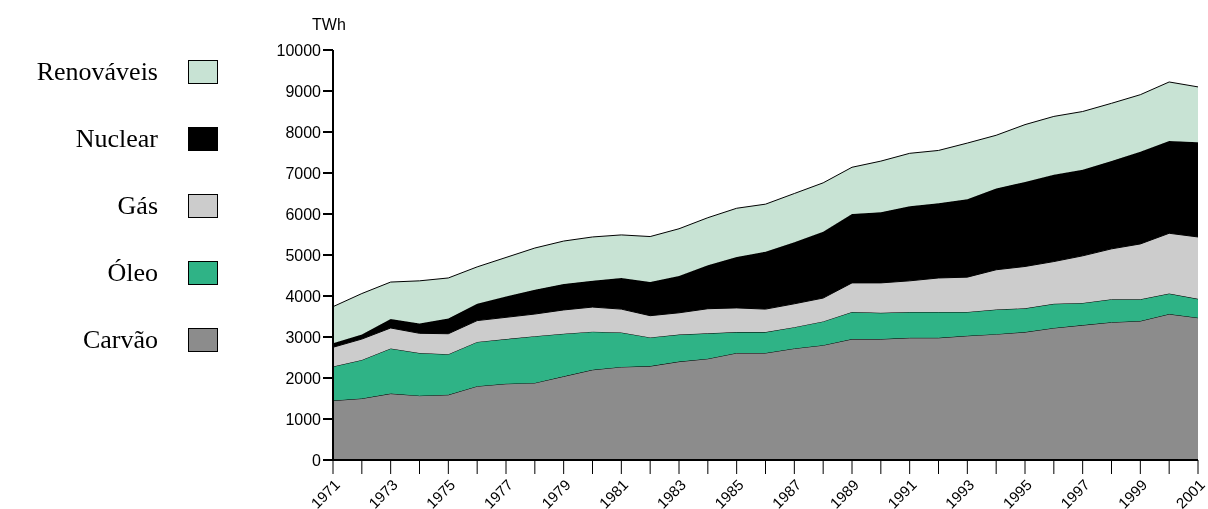  Describe the element at coordinates (303, 378) in the screenshot. I see `y-tick-label: 2000` at that location.